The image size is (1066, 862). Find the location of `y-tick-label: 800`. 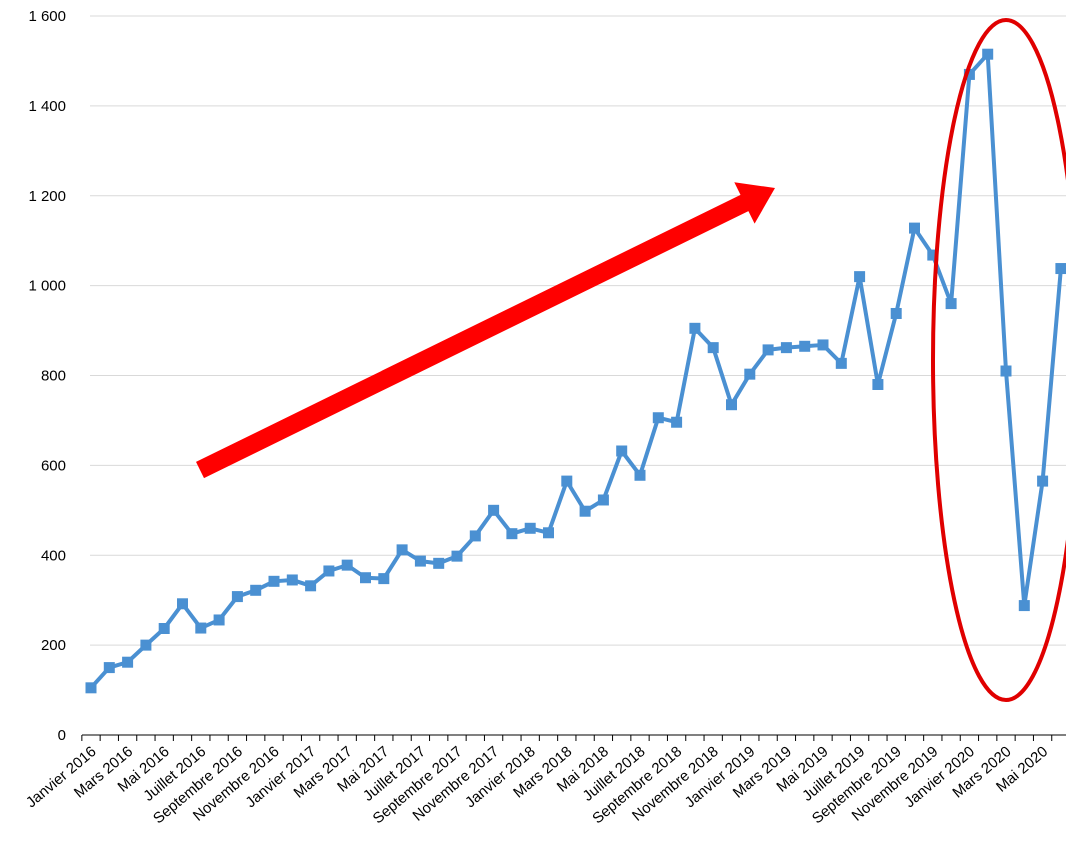

y-tick-label: 800 is located at coordinates (53, 376).